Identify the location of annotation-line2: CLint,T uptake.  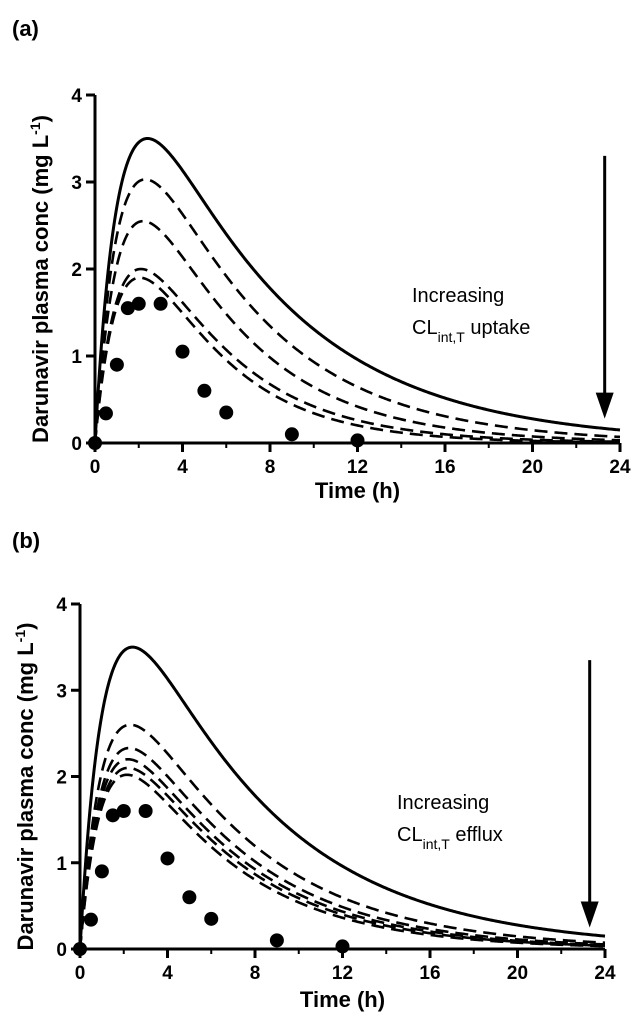
(471, 331).